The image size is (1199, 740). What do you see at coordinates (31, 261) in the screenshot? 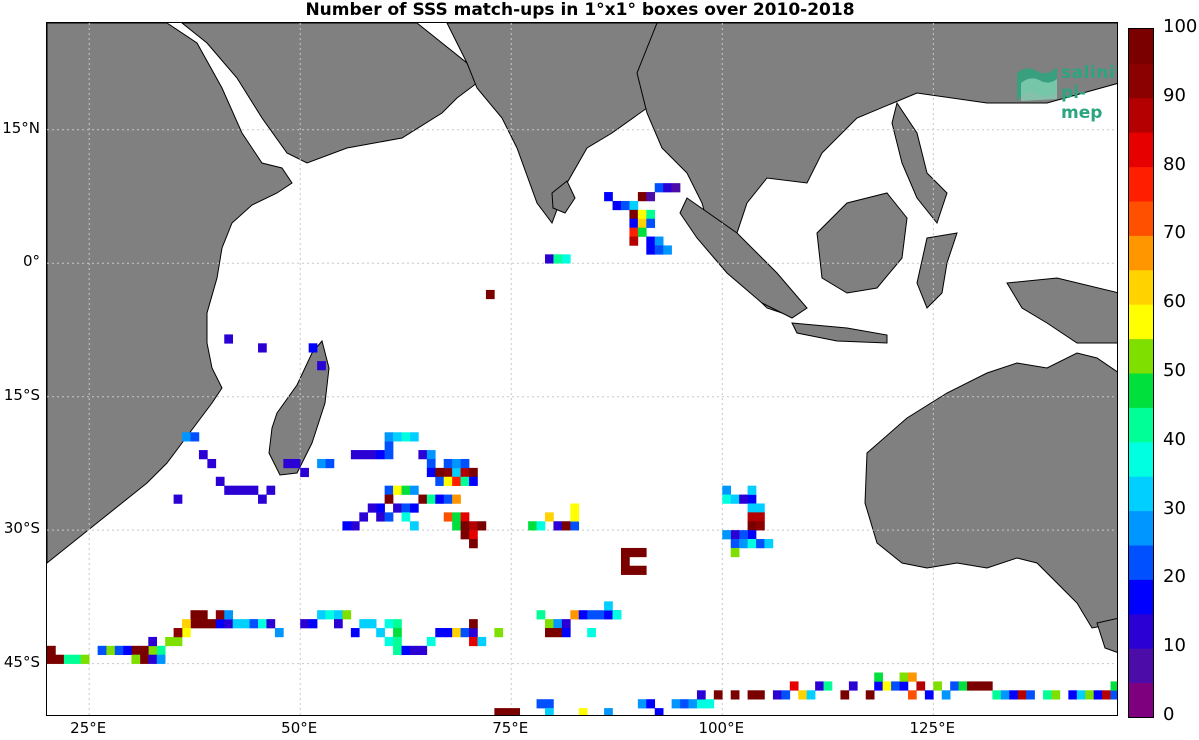
I see `lat-tick-label: 0°` at bounding box center [31, 261].